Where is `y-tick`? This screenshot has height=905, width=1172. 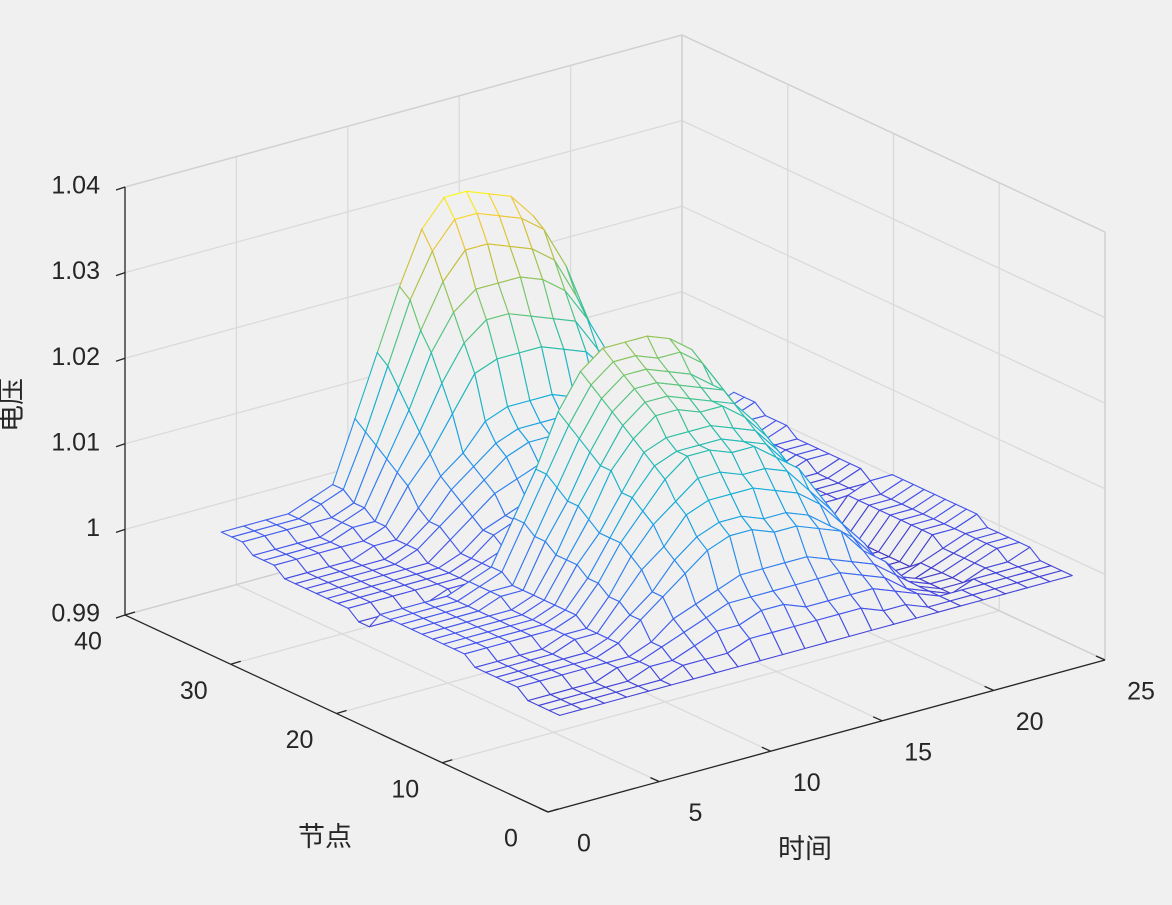 y-tick is located at coordinates (341, 712).